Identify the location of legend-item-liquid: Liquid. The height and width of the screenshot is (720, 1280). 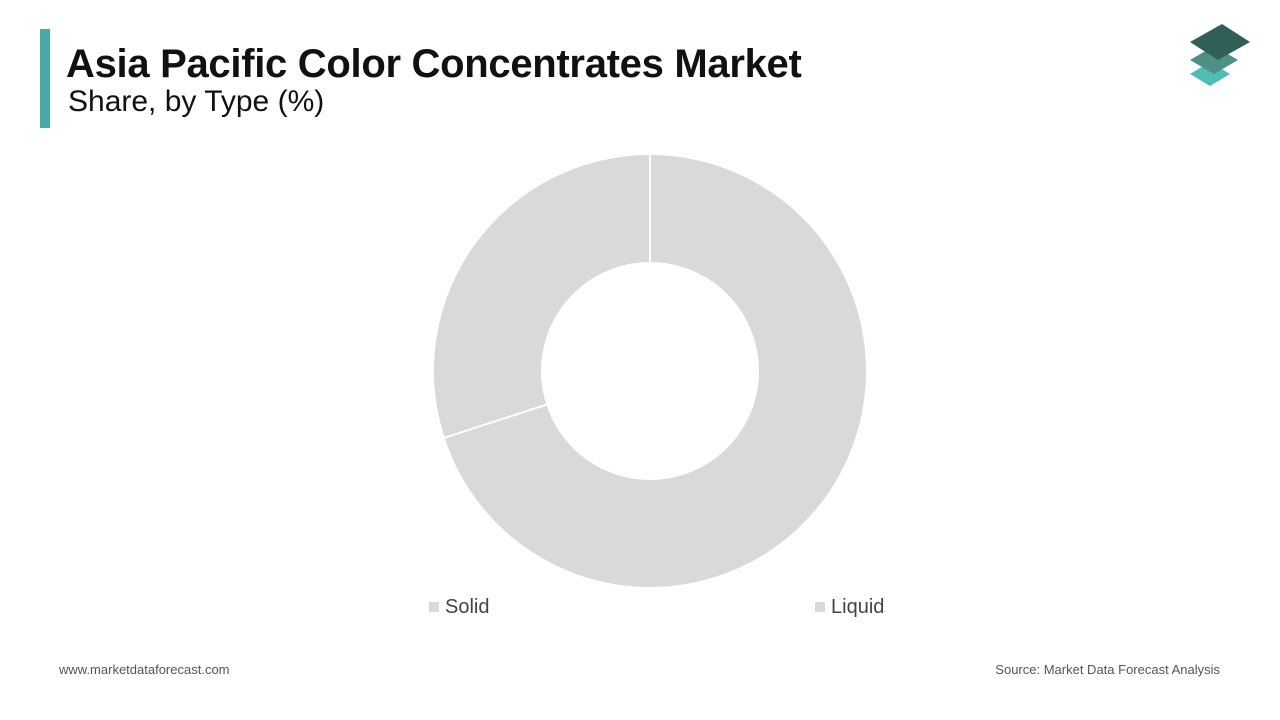
(849, 607).